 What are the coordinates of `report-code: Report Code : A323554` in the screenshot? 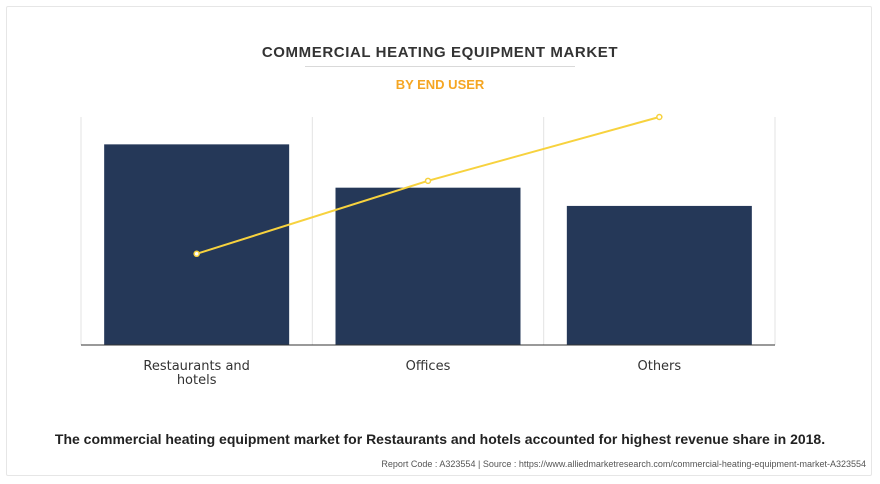 It's located at (428, 464).